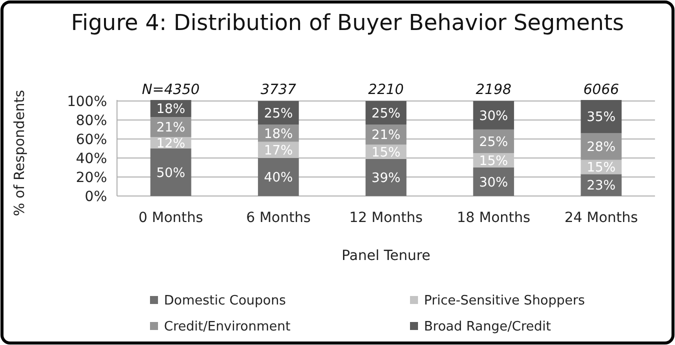  What do you see at coordinates (20, 153) in the screenshot?
I see `y-axis-title: % of Respondents` at bounding box center [20, 153].